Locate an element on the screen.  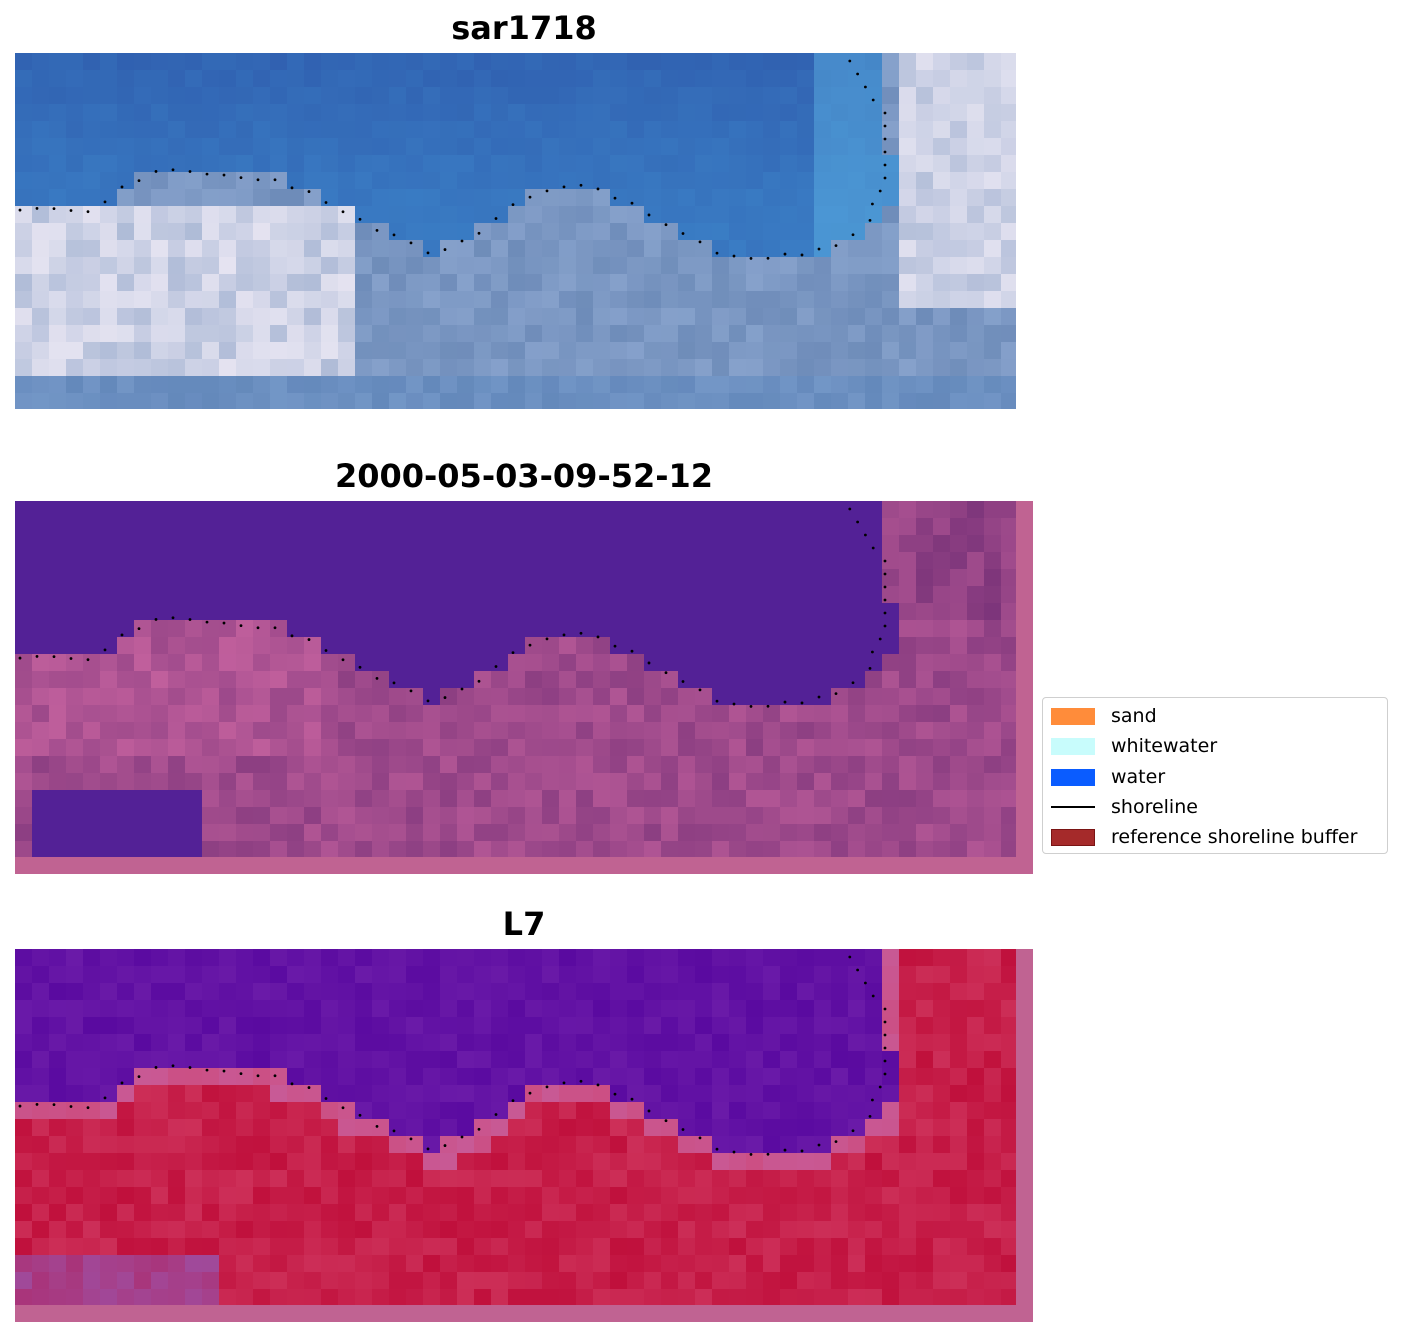
legend-item-whitewater: whitewater is located at coordinates (1134, 746).